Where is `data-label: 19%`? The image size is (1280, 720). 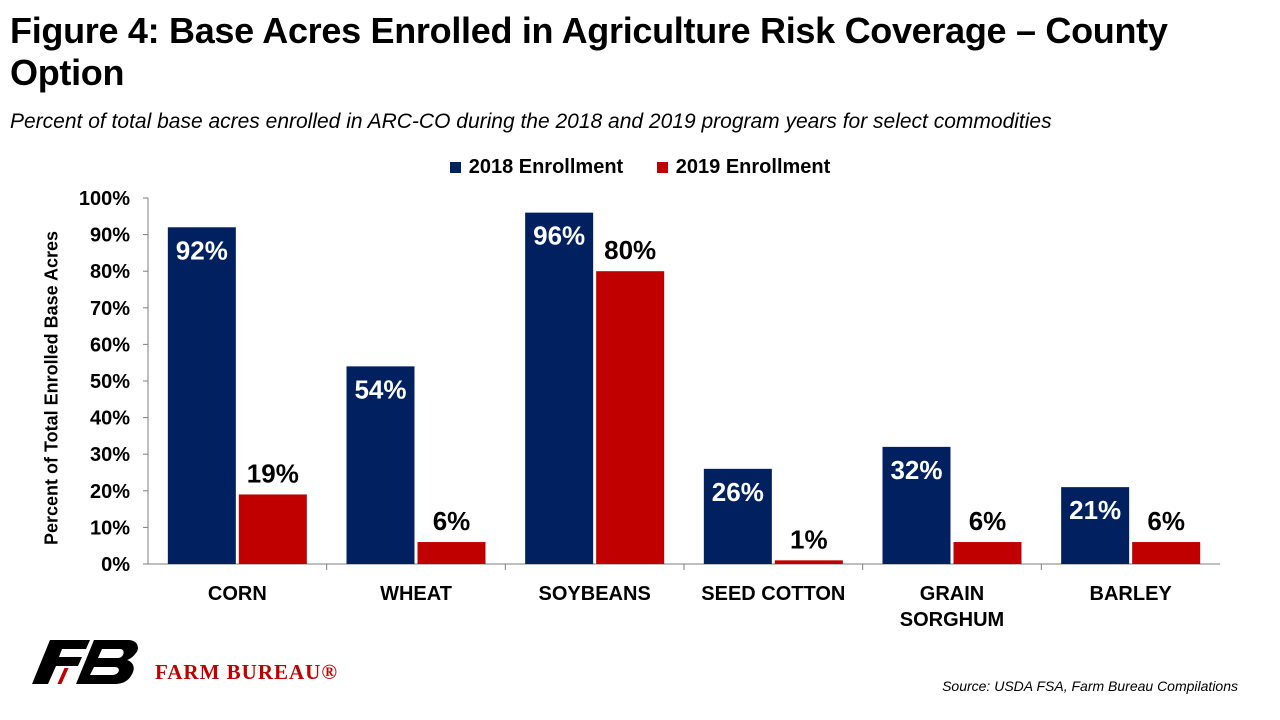 data-label: 19% is located at coordinates (273, 473).